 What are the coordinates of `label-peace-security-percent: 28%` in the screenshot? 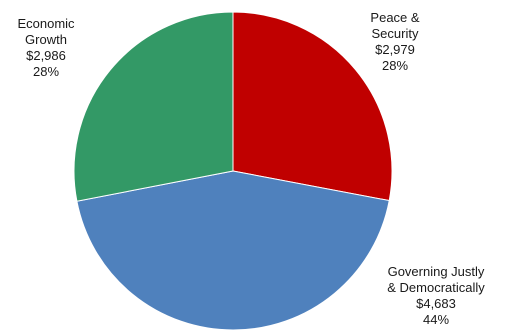 It's located at (395, 65).